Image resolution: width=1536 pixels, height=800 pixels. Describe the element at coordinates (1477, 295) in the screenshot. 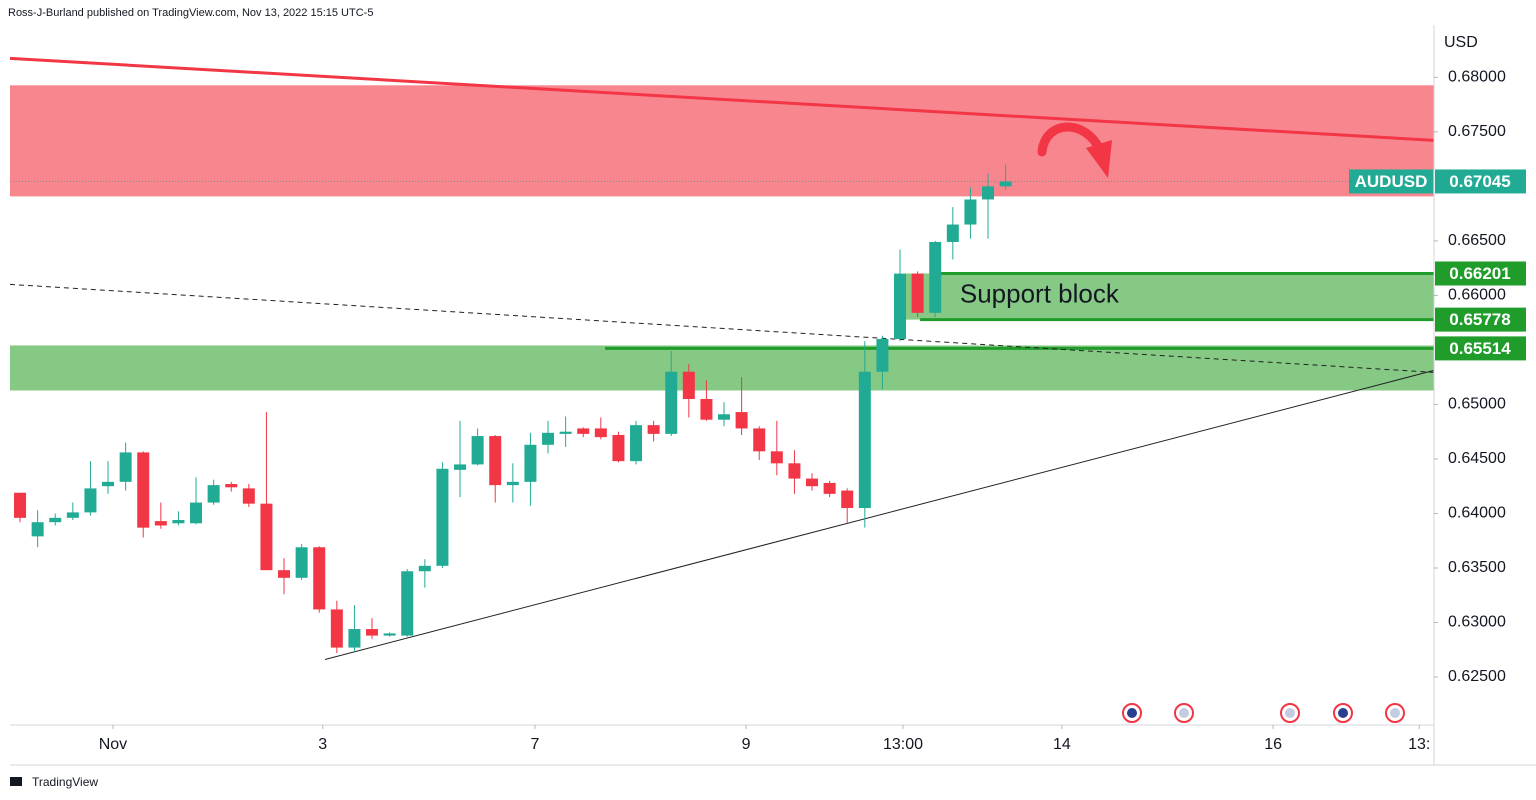

I see `y-tick-label: 0.66000` at that location.